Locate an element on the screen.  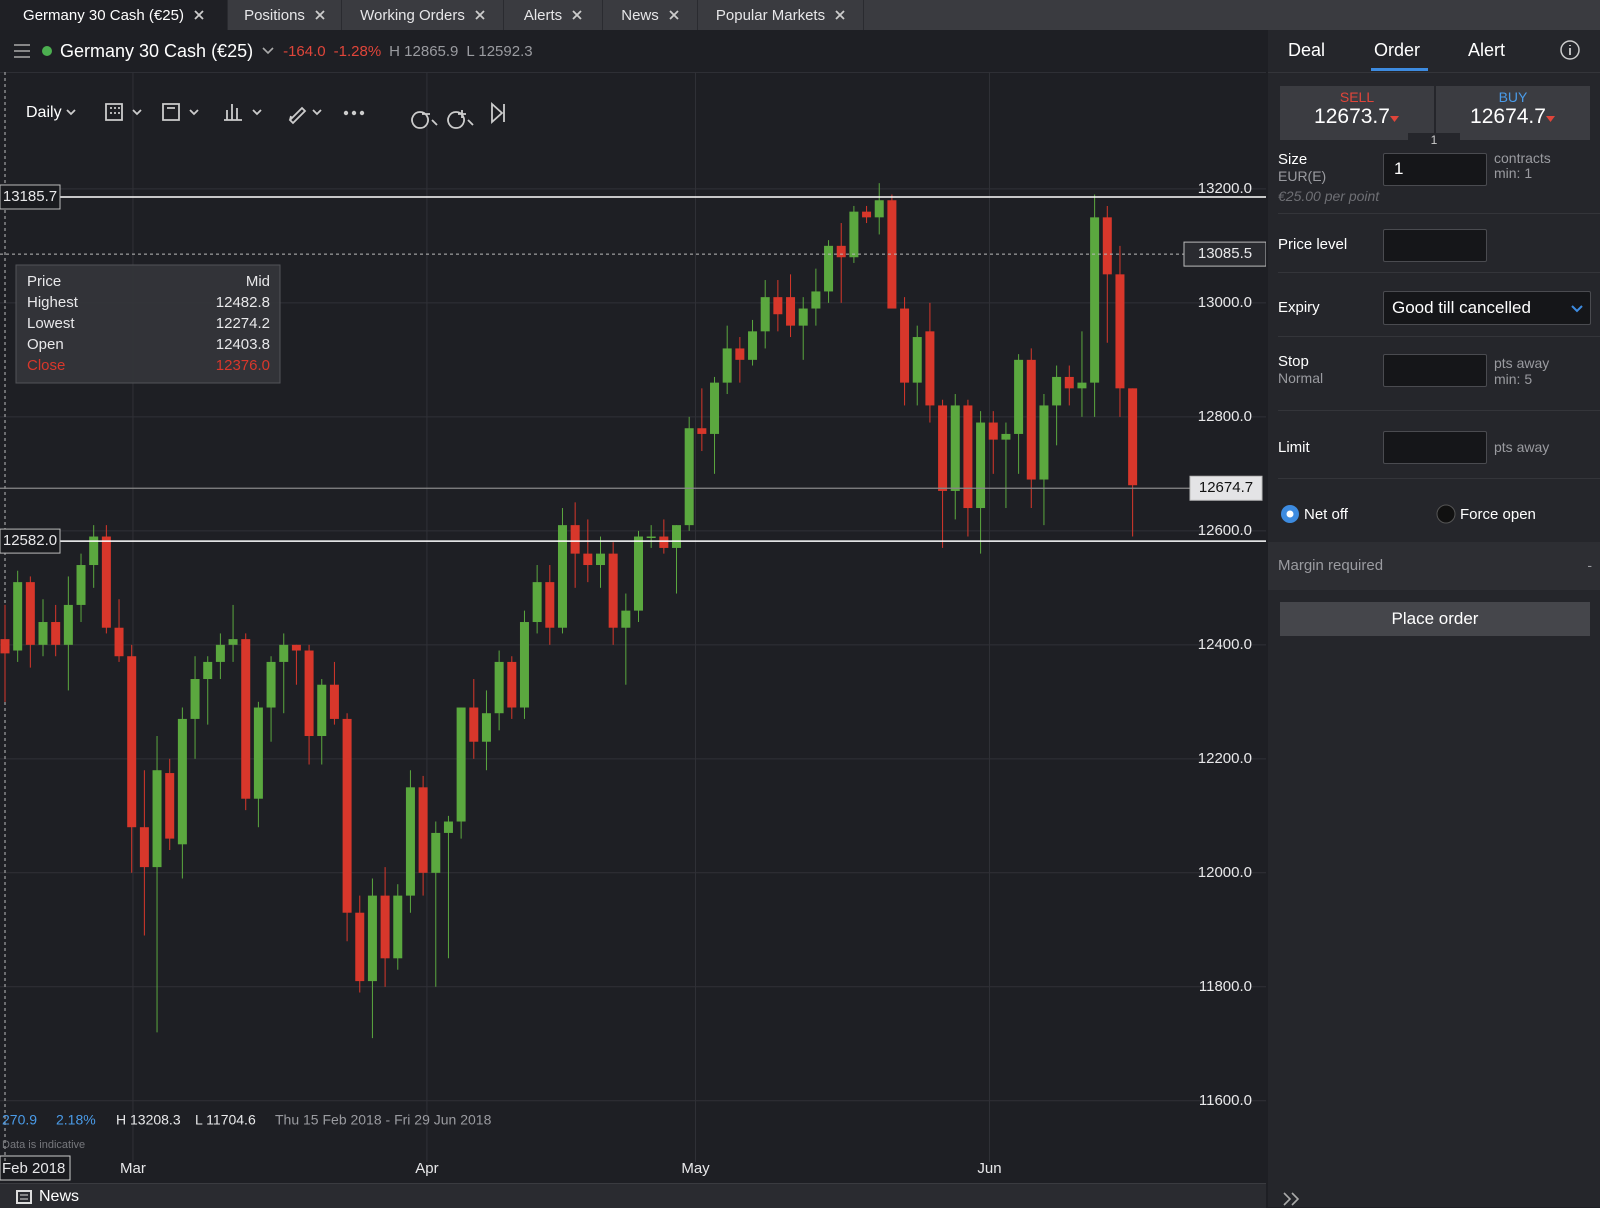
tab: Working Orders is located at coordinates (423, 15).